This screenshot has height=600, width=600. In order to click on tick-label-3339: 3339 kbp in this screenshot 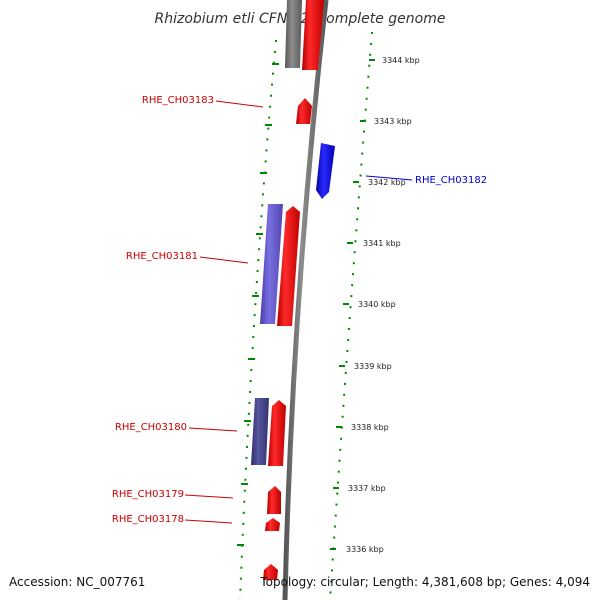, I will do `click(373, 366)`.